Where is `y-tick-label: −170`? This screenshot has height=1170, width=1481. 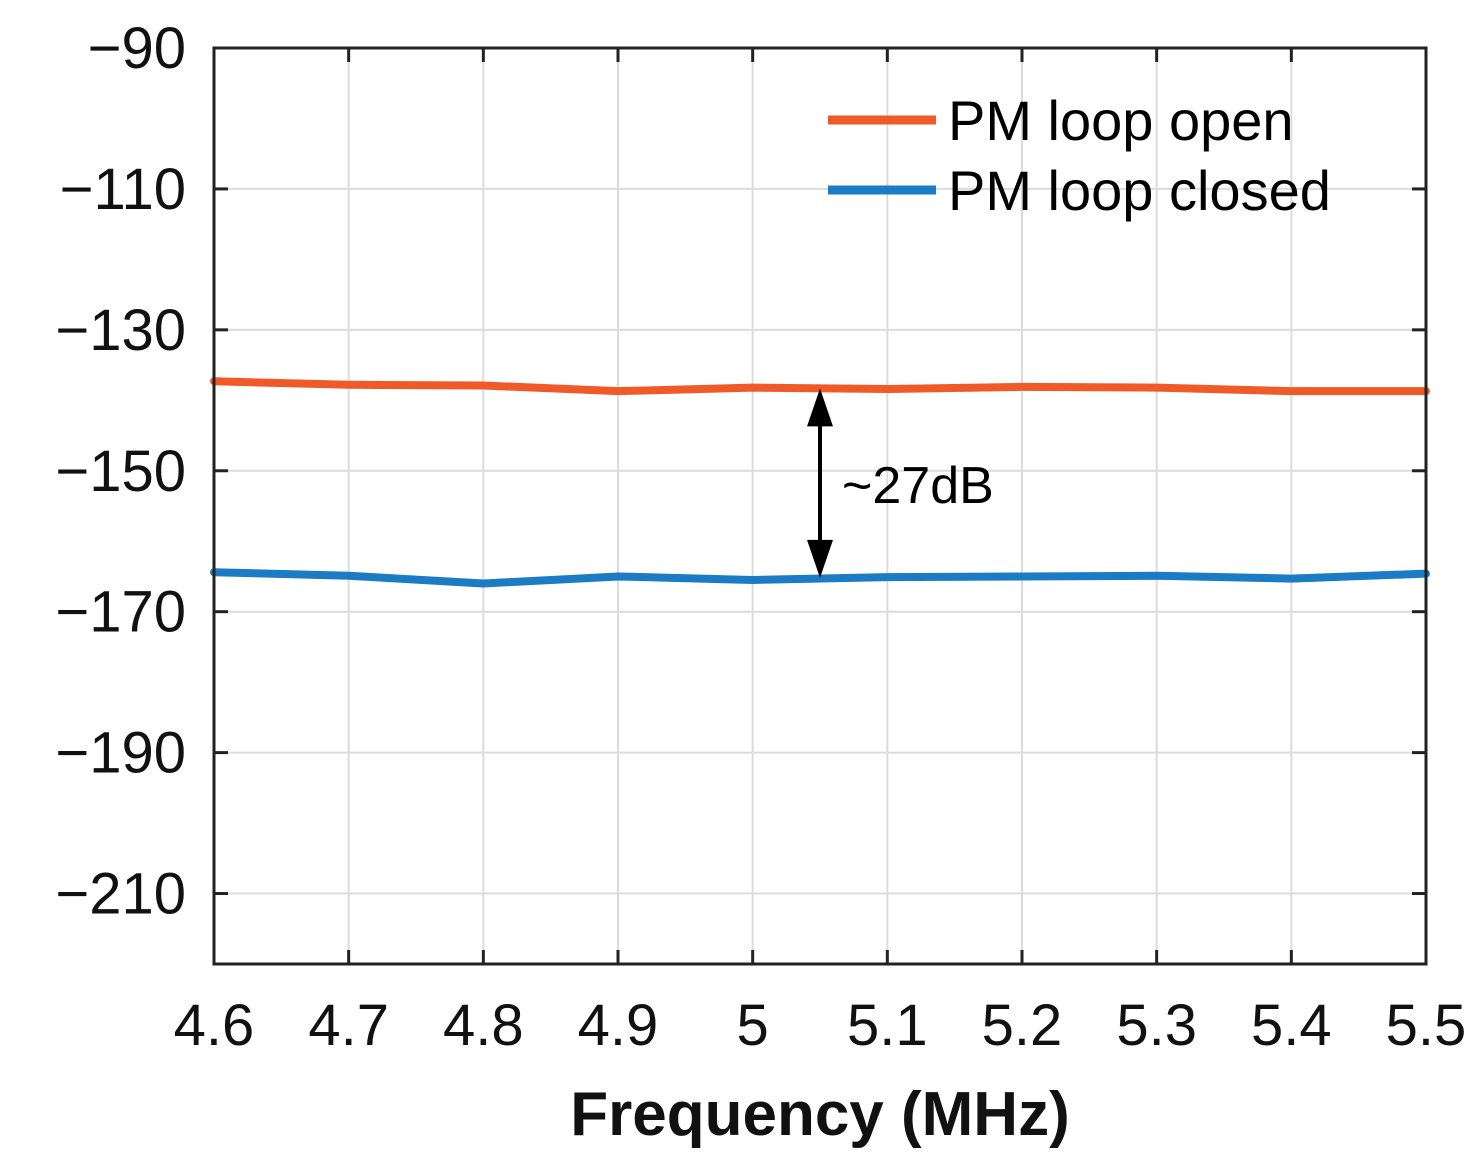
y-tick-label: −170 is located at coordinates (120, 612).